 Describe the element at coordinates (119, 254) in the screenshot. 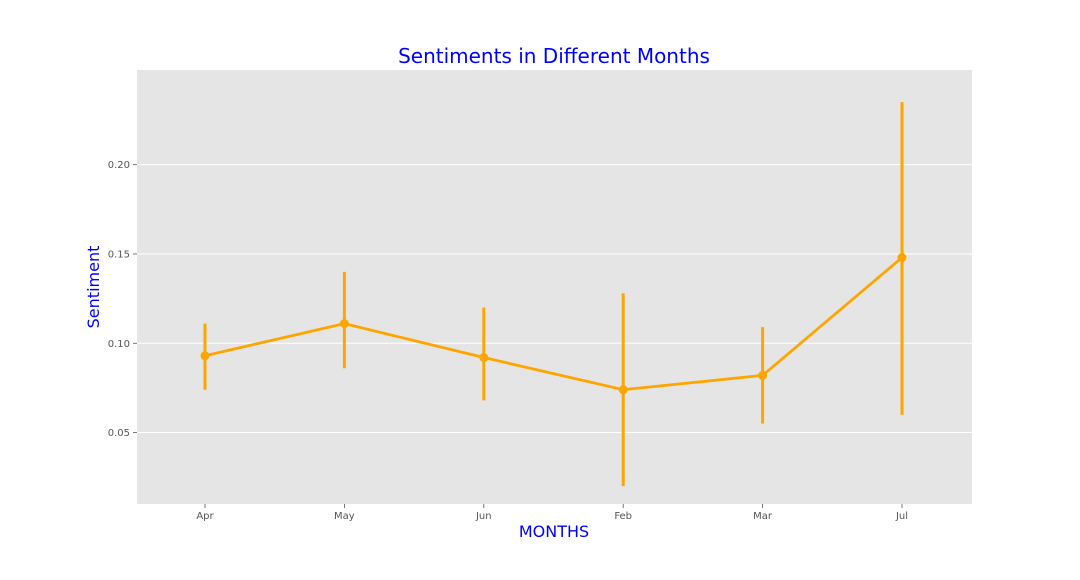

I see `y-tick-label: 0.15` at that location.